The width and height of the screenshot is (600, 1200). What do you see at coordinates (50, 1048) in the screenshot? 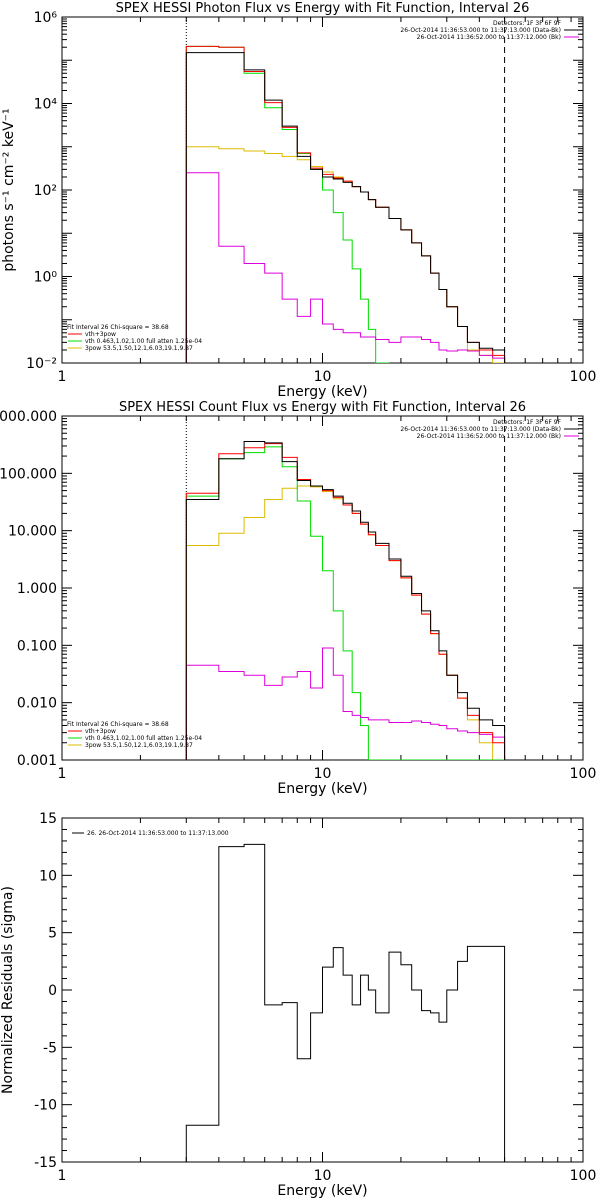
I see `y-tick-label: -5` at bounding box center [50, 1048].